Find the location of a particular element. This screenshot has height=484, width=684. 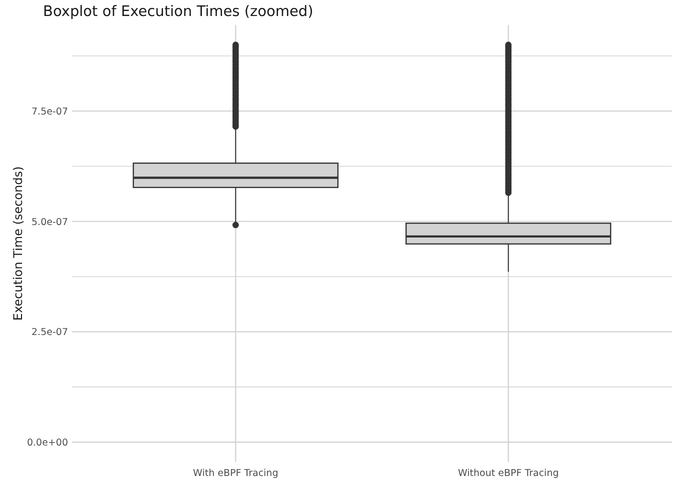

y-tick-label: 5.0e-07 is located at coordinates (50, 222).